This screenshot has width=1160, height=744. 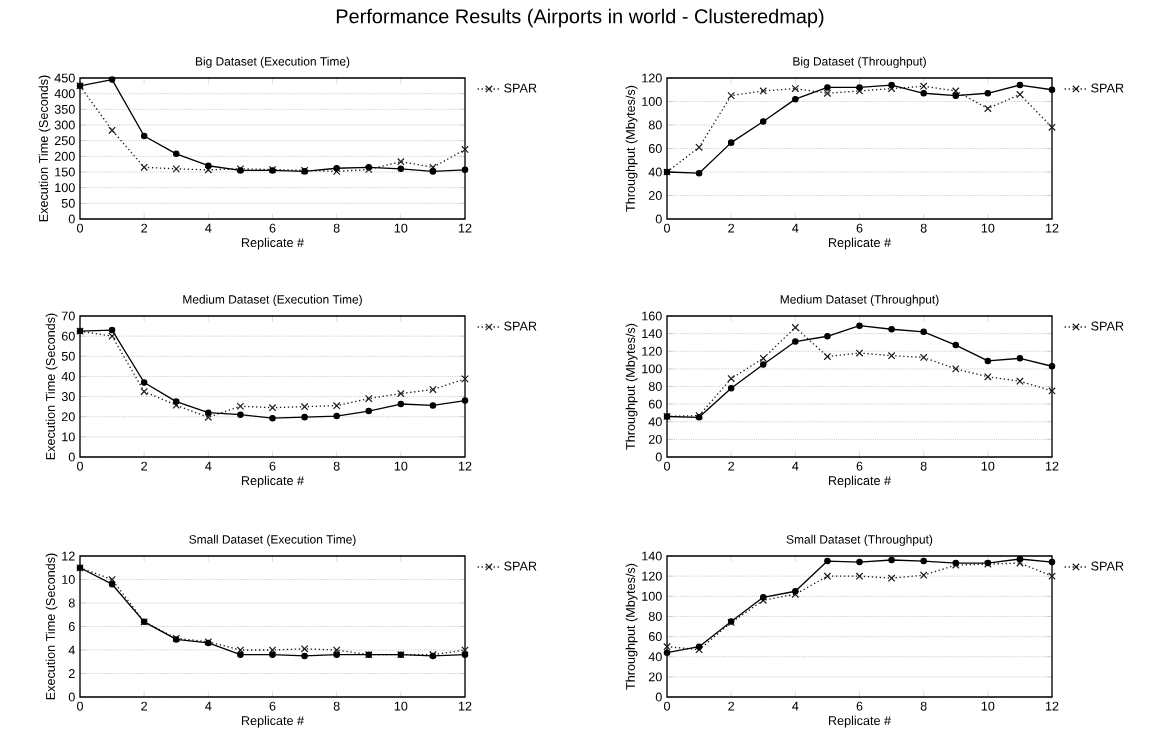 I want to click on y-tick-label: 150, so click(x=65, y=172).